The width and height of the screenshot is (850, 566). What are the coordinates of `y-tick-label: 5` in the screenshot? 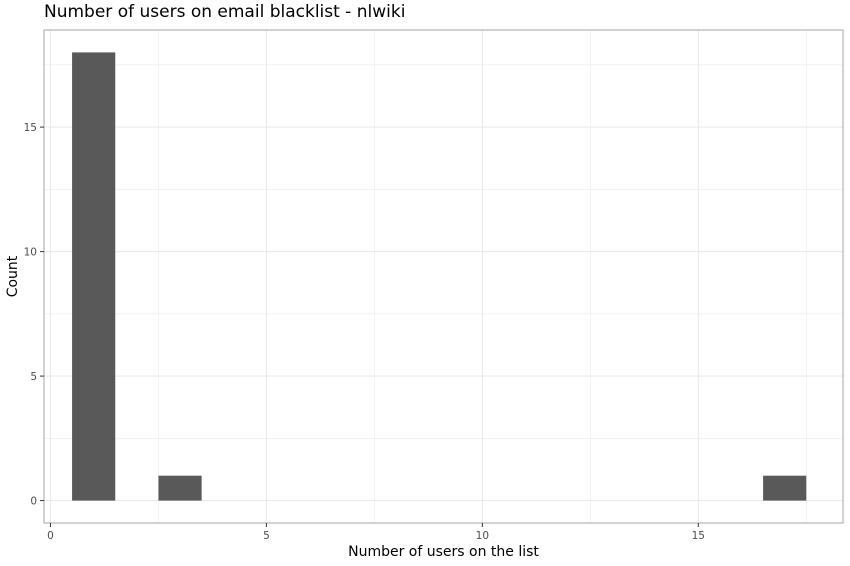 It's located at (33, 377).